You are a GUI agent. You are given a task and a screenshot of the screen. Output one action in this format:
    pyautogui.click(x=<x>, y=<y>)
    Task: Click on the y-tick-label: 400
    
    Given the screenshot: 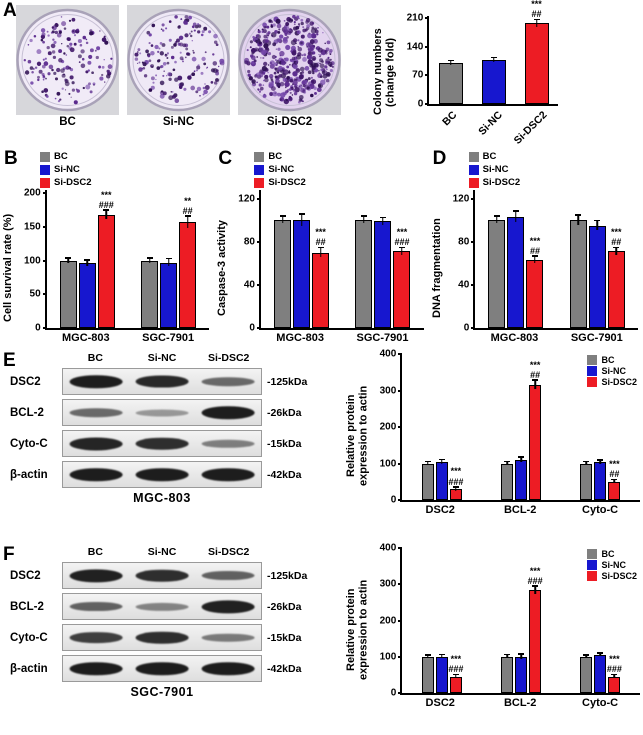 What is the action you would take?
    pyautogui.click(x=388, y=548)
    